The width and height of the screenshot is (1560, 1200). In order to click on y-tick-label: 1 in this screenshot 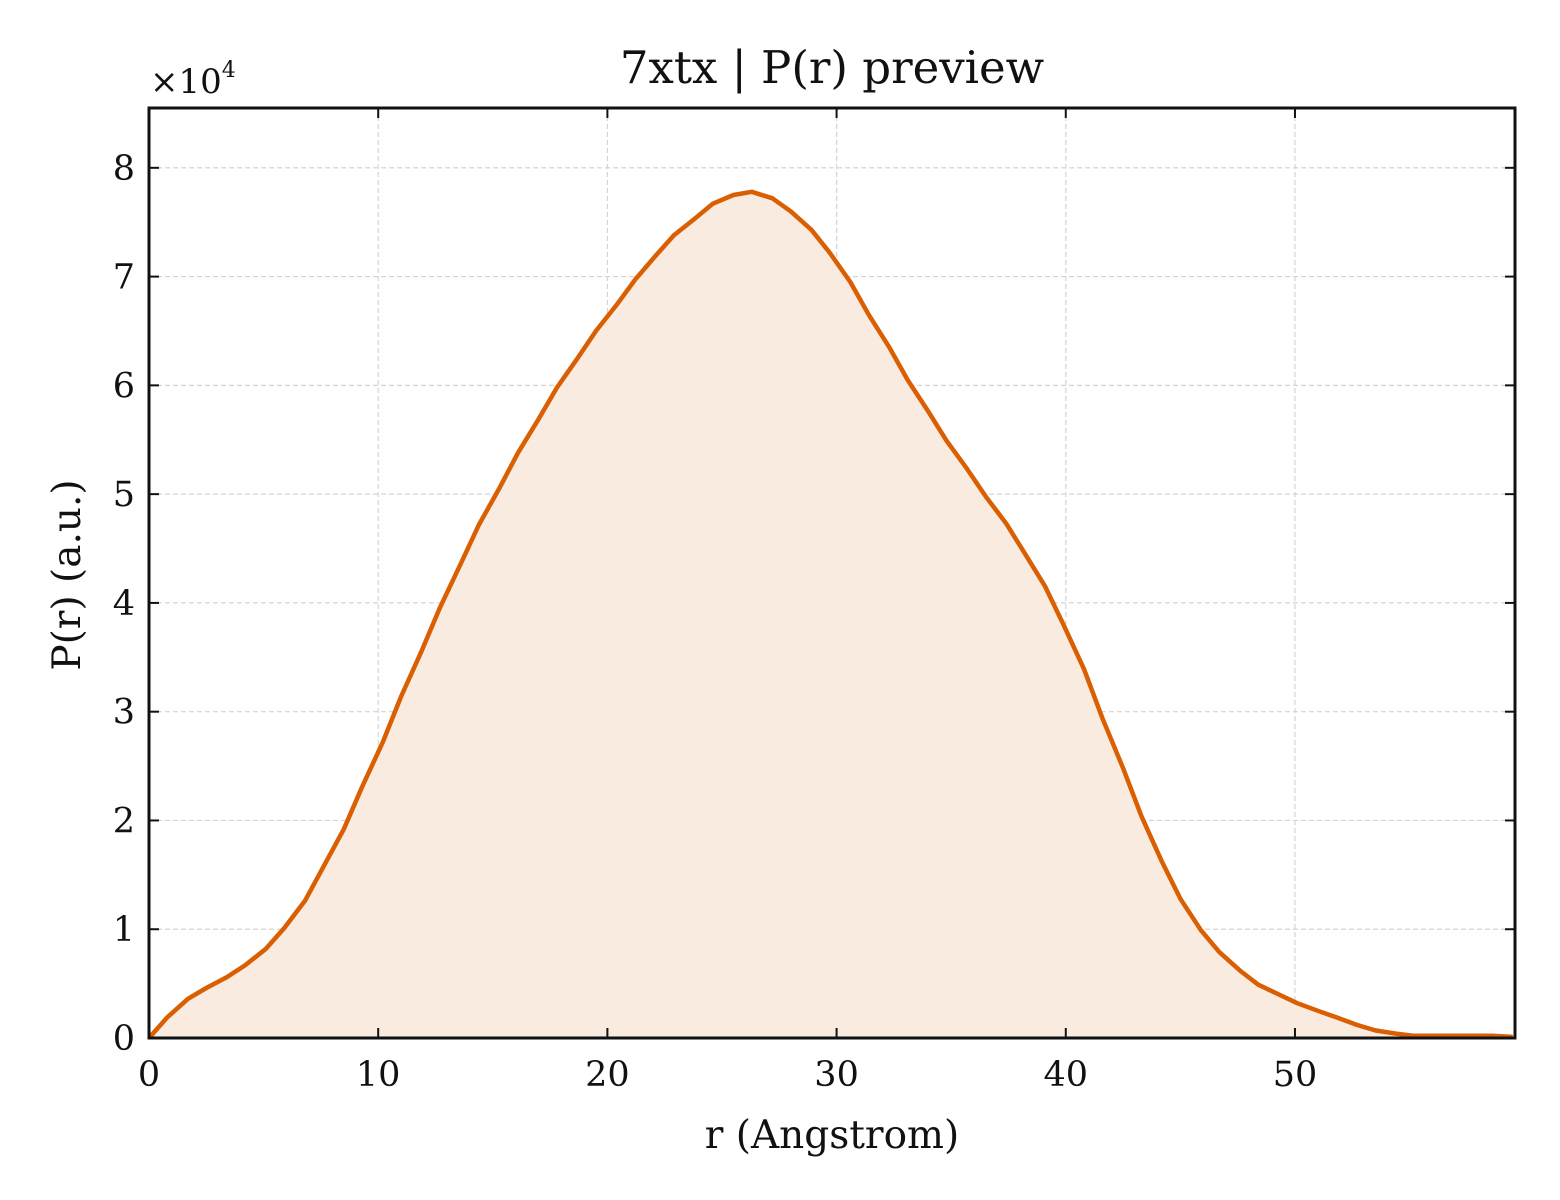, I will do `click(124, 930)`.